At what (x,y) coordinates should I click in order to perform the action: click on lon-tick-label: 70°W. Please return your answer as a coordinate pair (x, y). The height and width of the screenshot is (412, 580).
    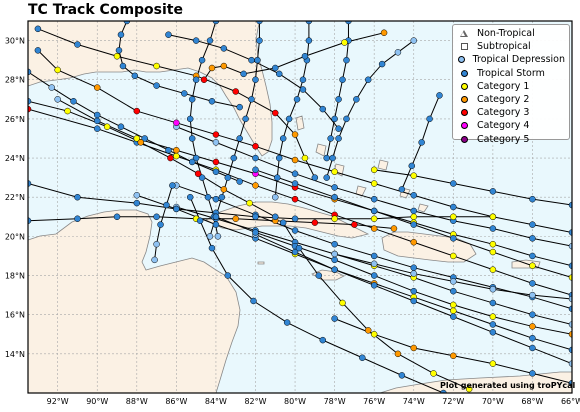
    Looking at the image, I should click on (493, 401).